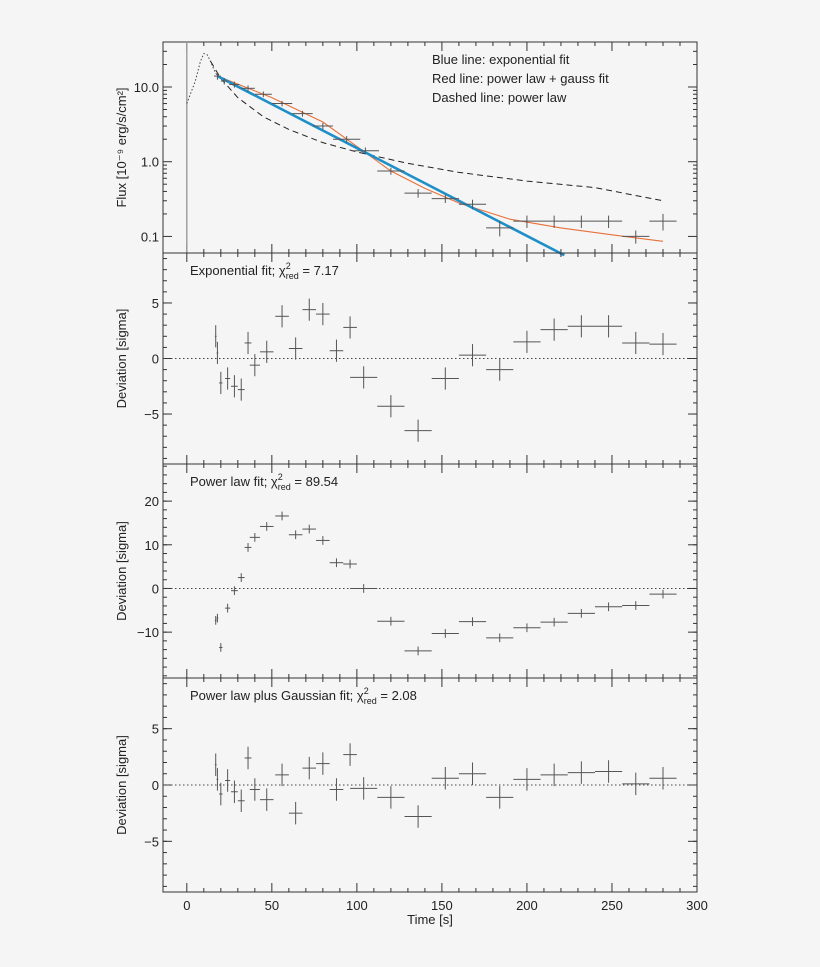 This screenshot has height=967, width=820. I want to click on chi-symbol: χ, so click(360, 695).